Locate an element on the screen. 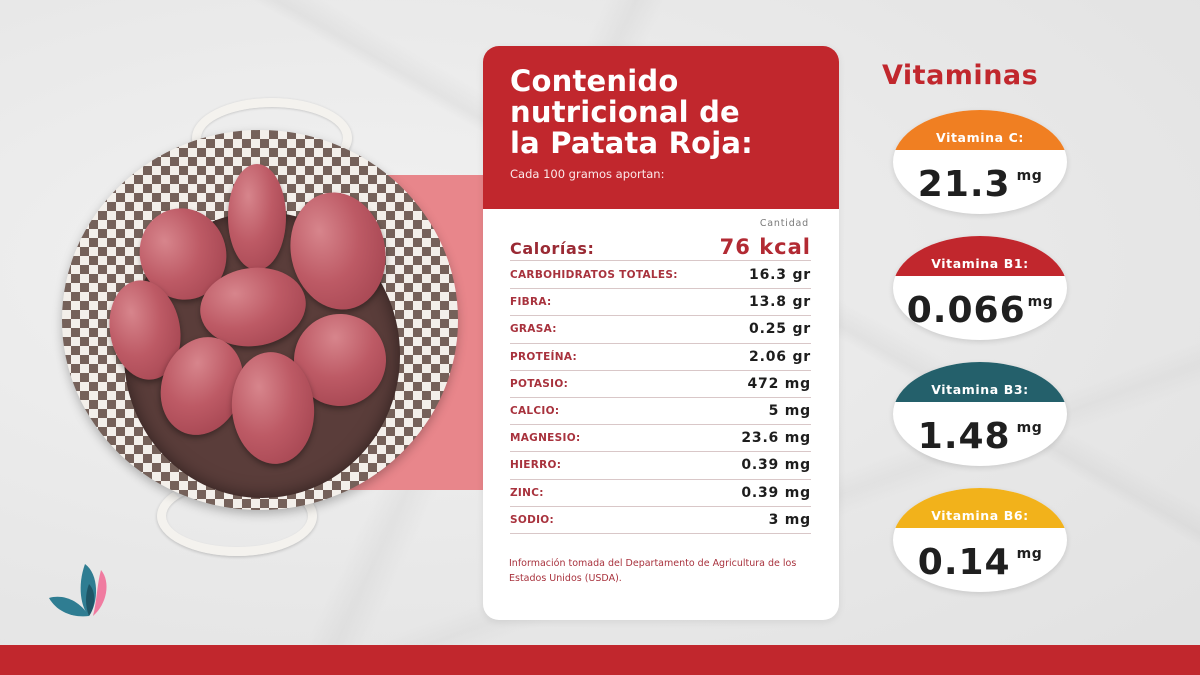 Image resolution: width=1200 pixels, height=675 pixels. calories-value: 76 kcal is located at coordinates (765, 247).